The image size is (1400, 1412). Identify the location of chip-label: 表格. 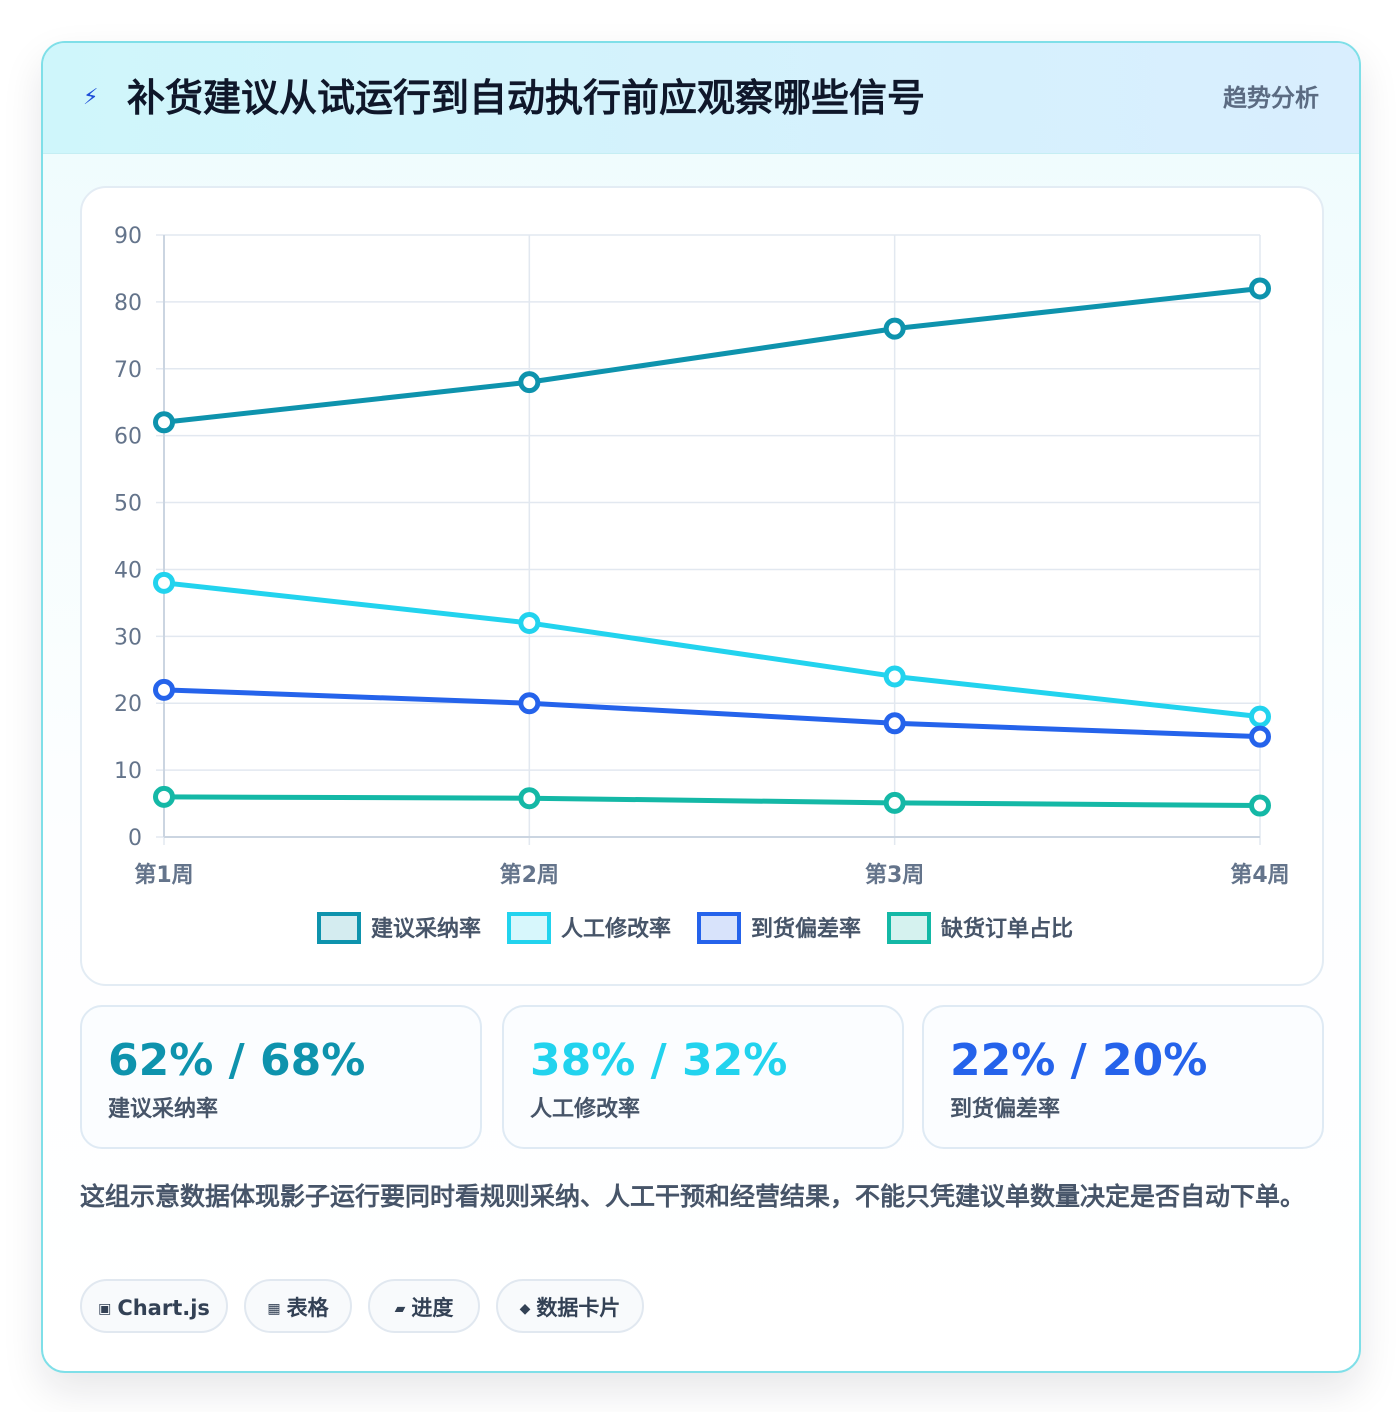
(307, 1308).